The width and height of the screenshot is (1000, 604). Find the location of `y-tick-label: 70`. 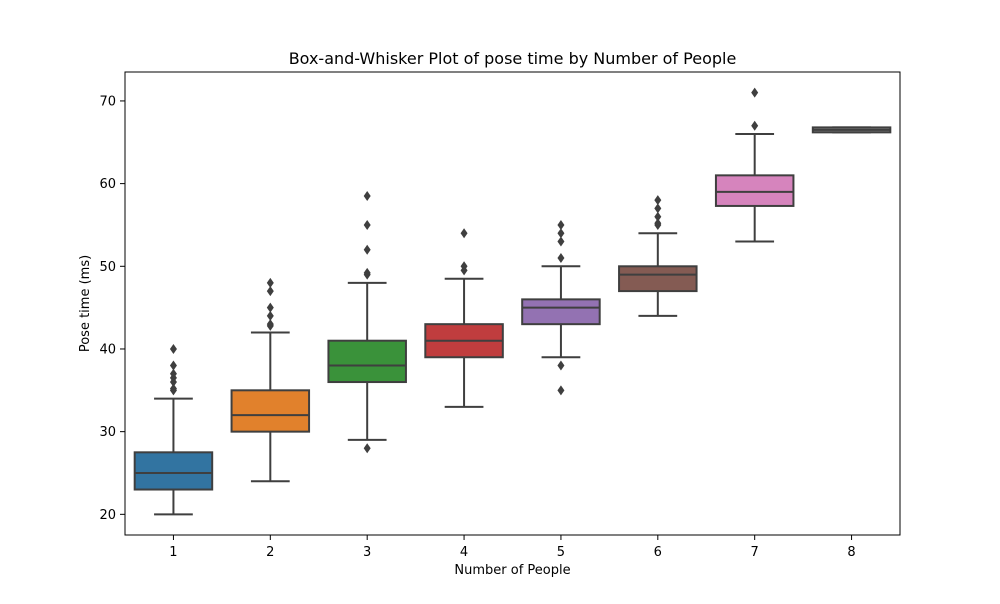

y-tick-label: 70 is located at coordinates (107, 101).